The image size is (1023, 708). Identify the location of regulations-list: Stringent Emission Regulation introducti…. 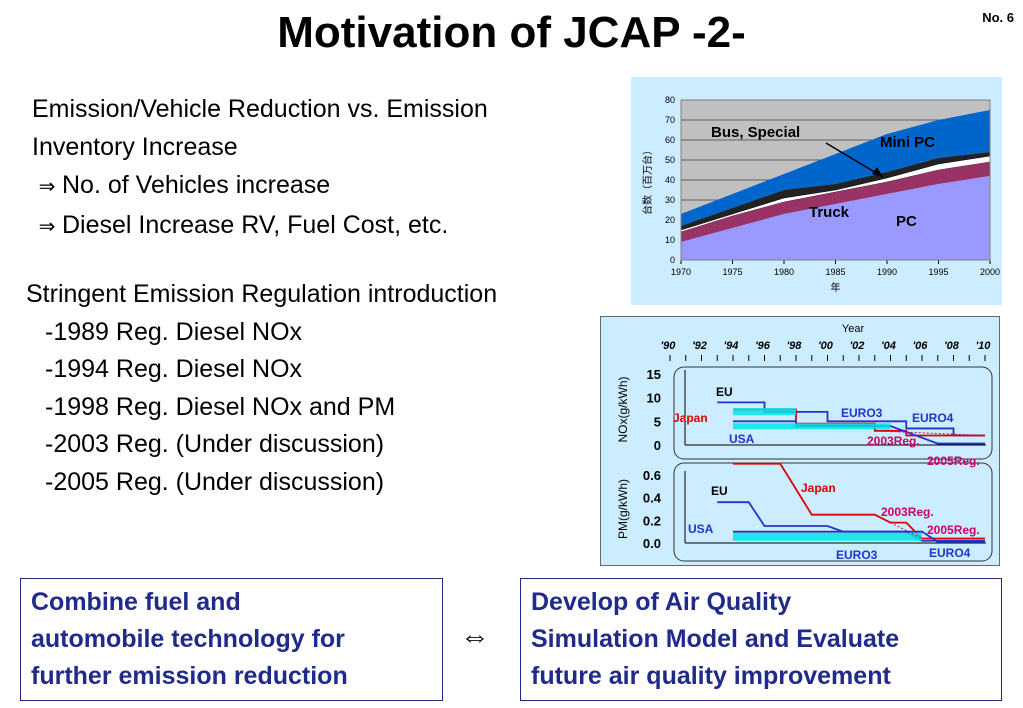
(261, 388).